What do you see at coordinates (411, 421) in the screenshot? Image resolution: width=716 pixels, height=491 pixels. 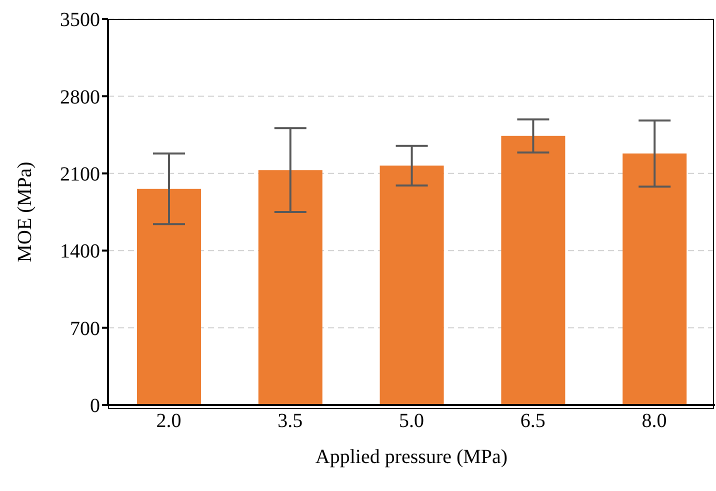 I see `x-tick-label: 5.0` at bounding box center [411, 421].